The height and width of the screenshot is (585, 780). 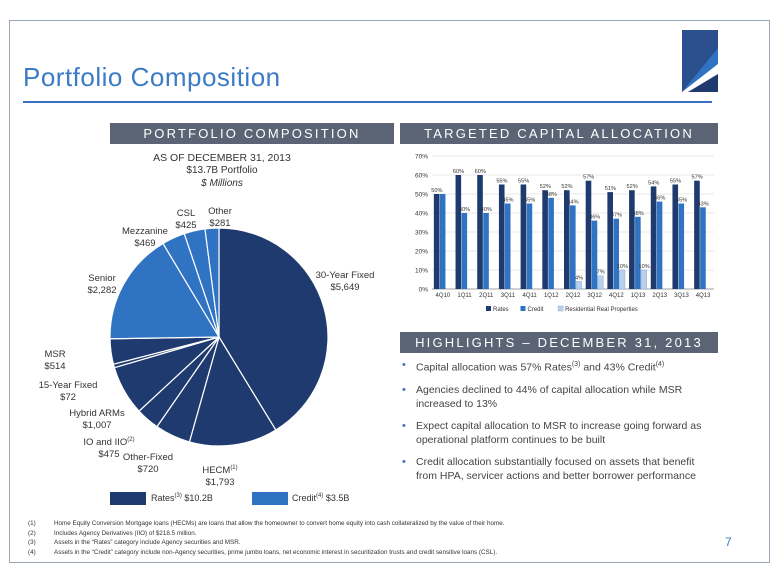 I want to click on pie-label-value: $5,649, so click(x=345, y=287).